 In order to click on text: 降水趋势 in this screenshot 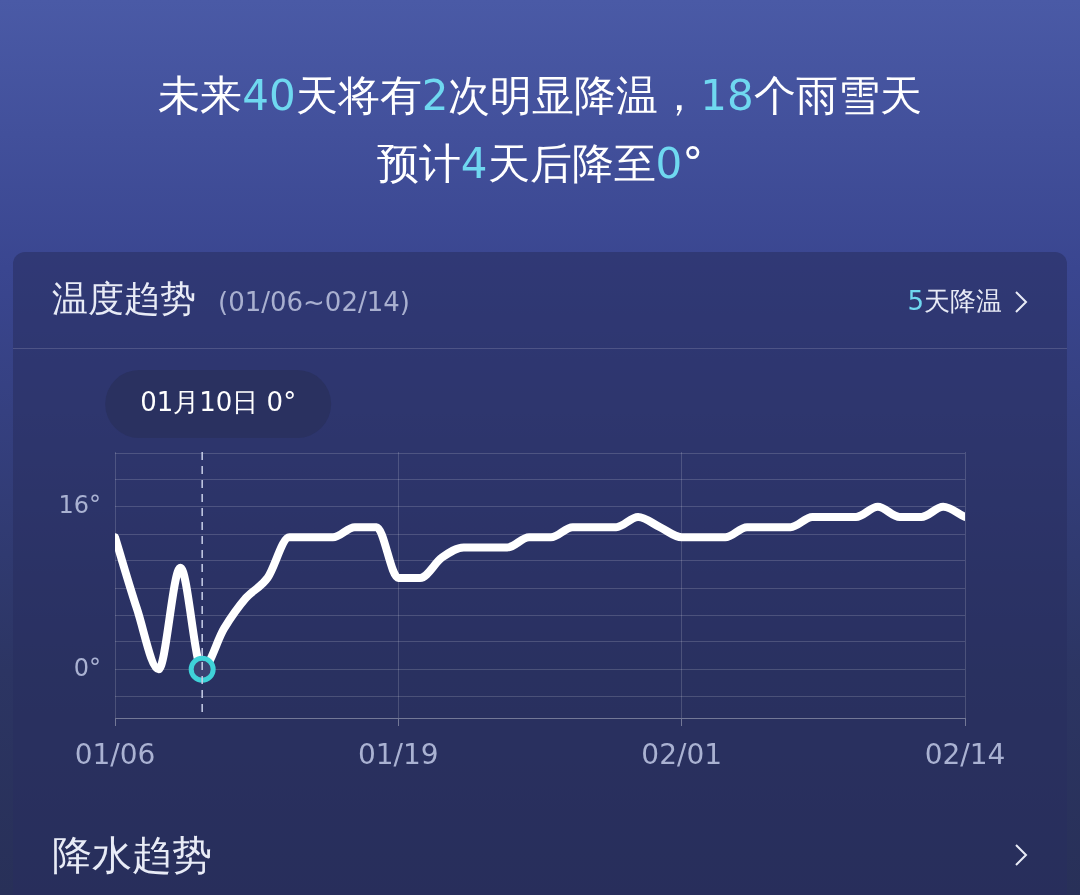, I will do `click(132, 855)`.